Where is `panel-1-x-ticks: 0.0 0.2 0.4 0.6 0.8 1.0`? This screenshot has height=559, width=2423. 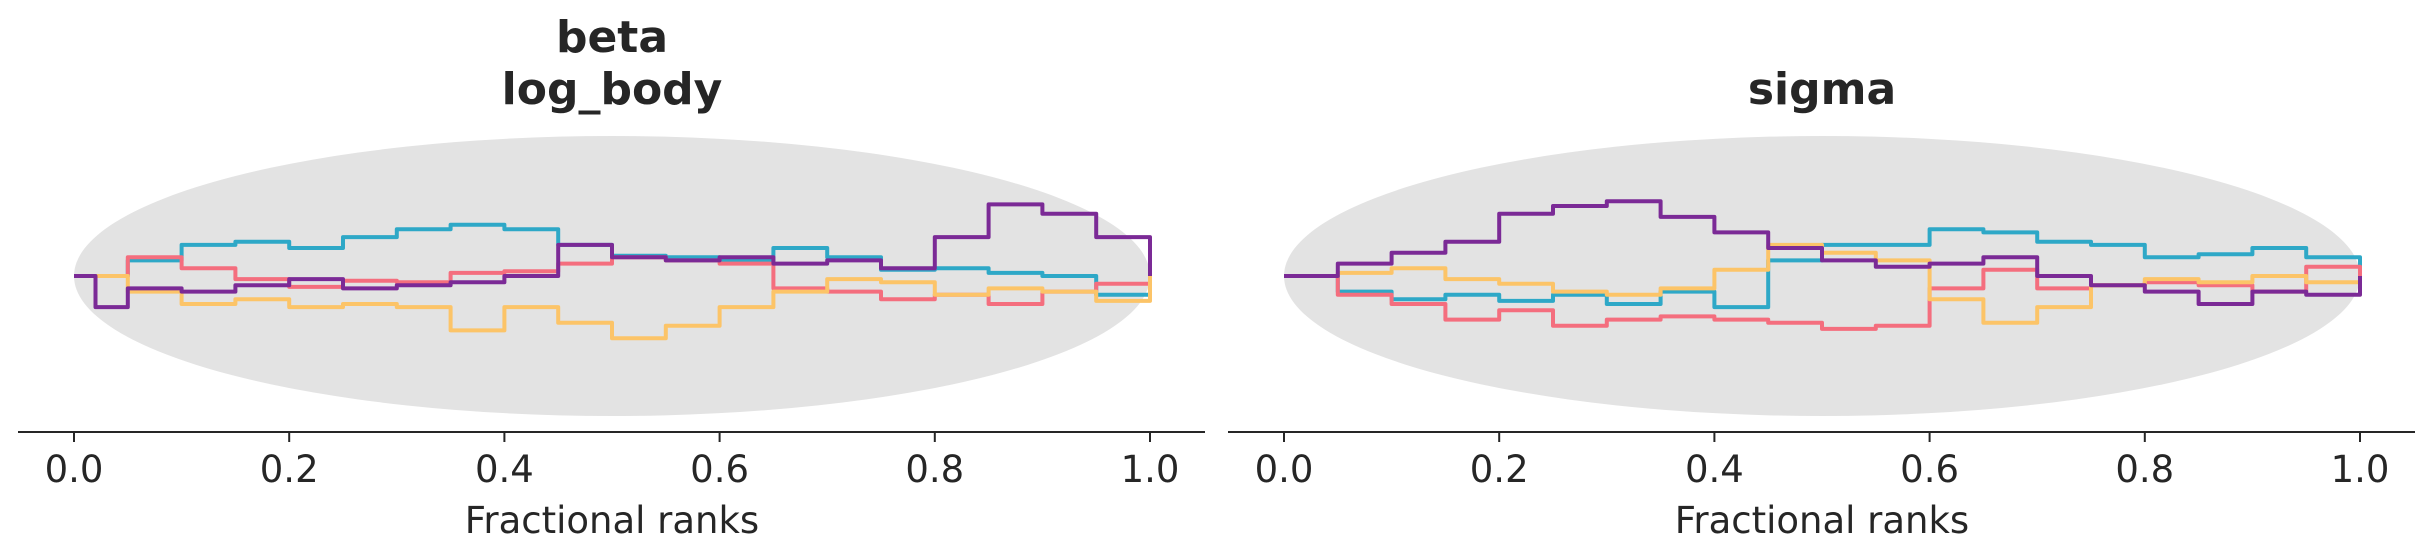 panel-1-x-ticks: 0.0 0.2 0.4 0.6 0.8 1.0 is located at coordinates (612, 461).